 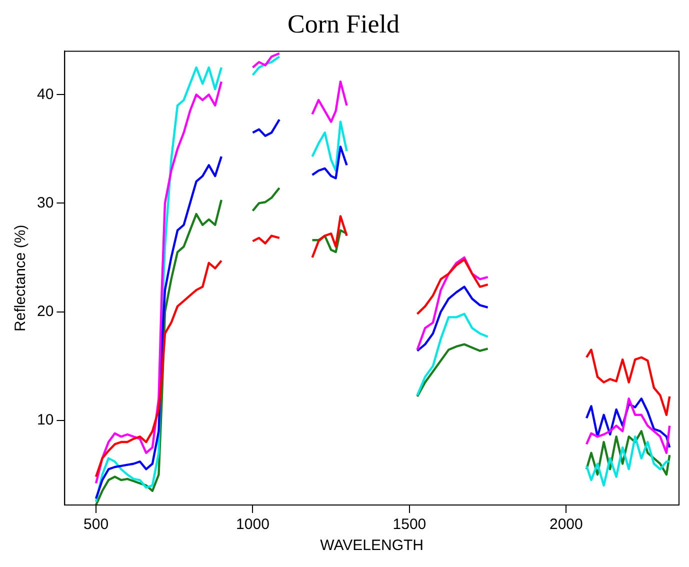 What do you see at coordinates (21, 278) in the screenshot?
I see `y-axis-title: Reflectance (%)` at bounding box center [21, 278].